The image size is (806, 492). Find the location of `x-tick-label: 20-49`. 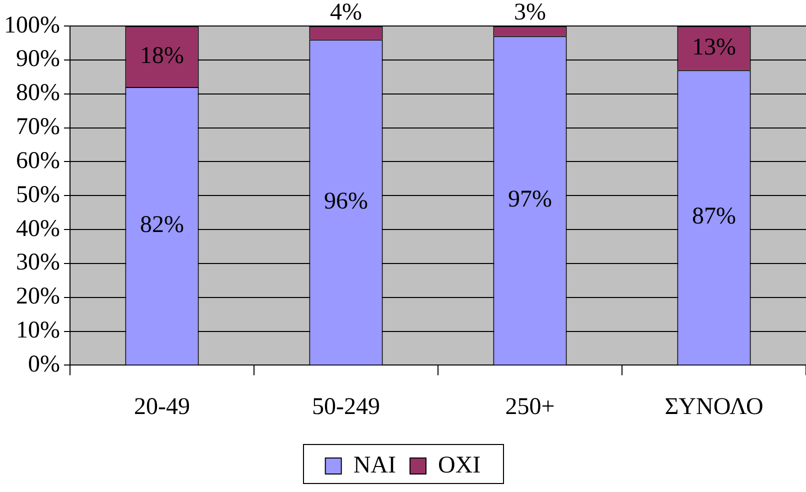

x-tick-label: 20-49 is located at coordinates (162, 407).